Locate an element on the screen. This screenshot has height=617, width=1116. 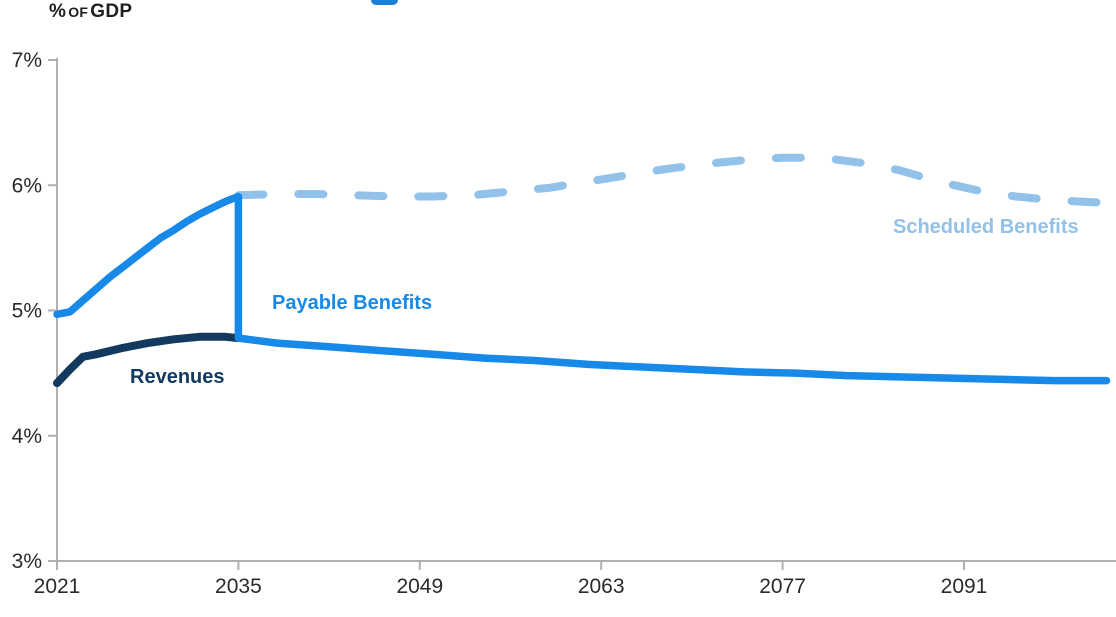
x-tick-label: 2021 is located at coordinates (57, 586).